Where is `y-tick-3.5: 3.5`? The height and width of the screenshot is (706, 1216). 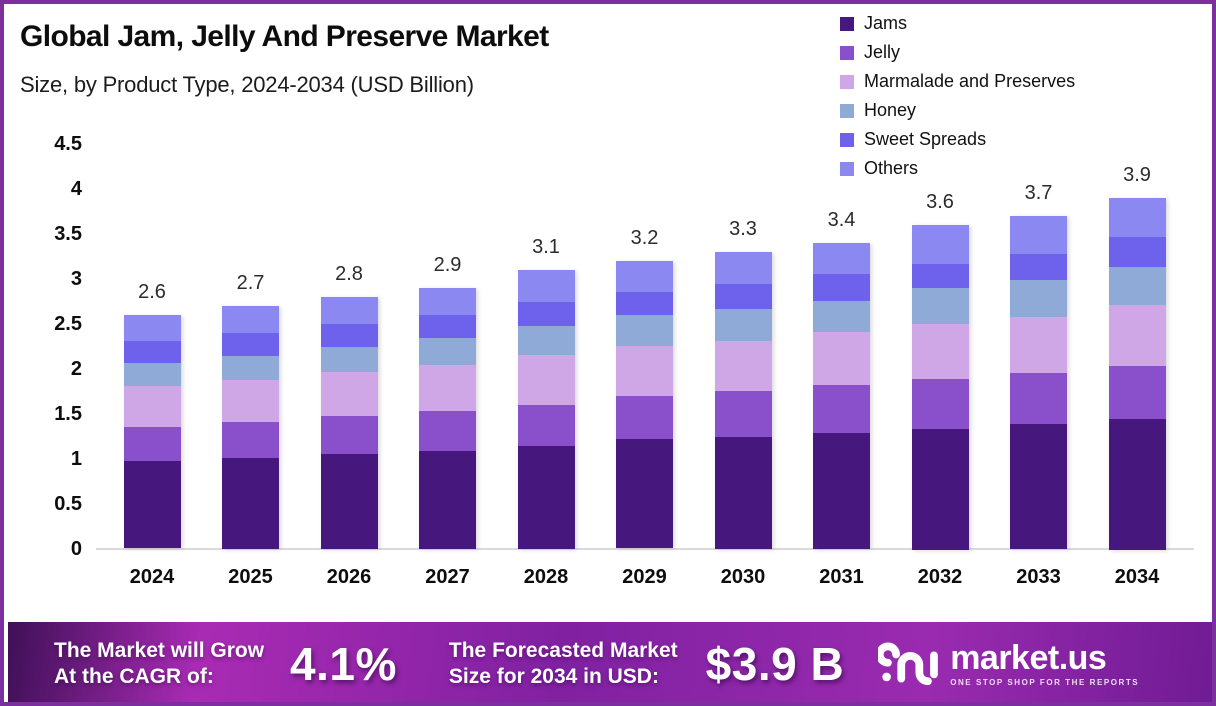 y-tick-3.5: 3.5 is located at coordinates (68, 234).